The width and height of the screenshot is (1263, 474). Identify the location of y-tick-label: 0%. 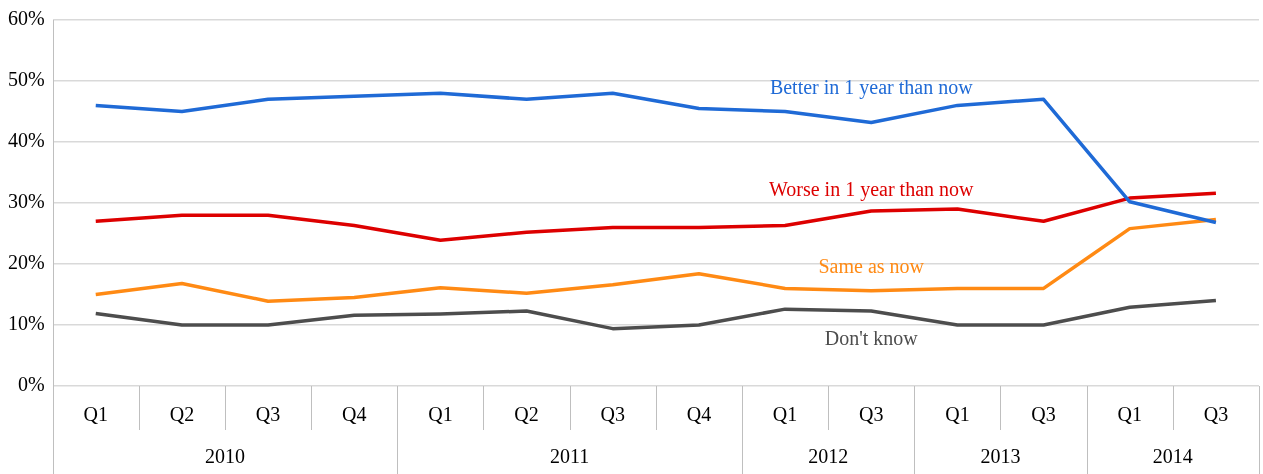
(31, 384).